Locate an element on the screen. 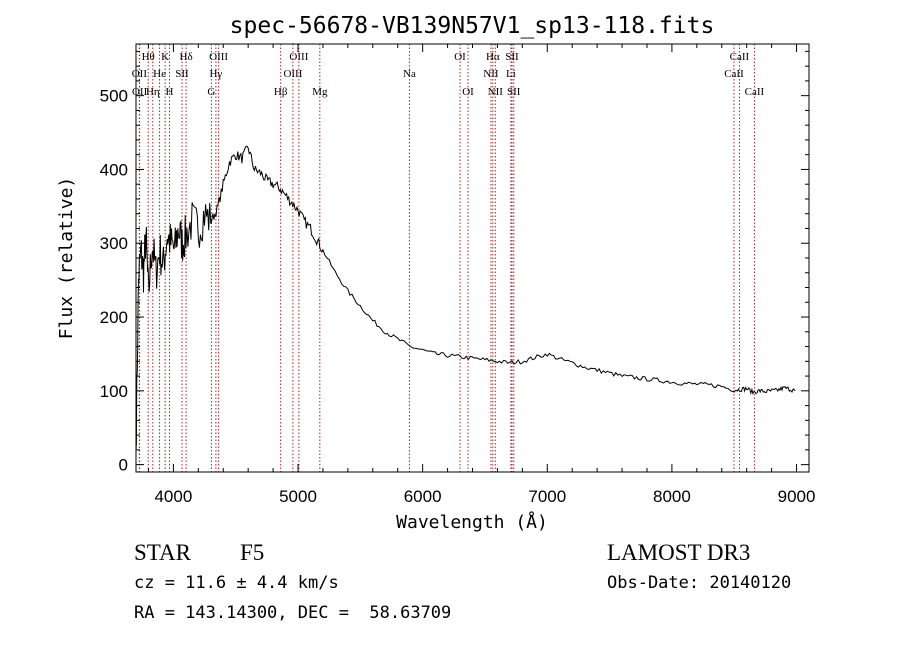 This screenshot has width=900, height=649. y-axis-label: Flux (relative) is located at coordinates (66, 258).